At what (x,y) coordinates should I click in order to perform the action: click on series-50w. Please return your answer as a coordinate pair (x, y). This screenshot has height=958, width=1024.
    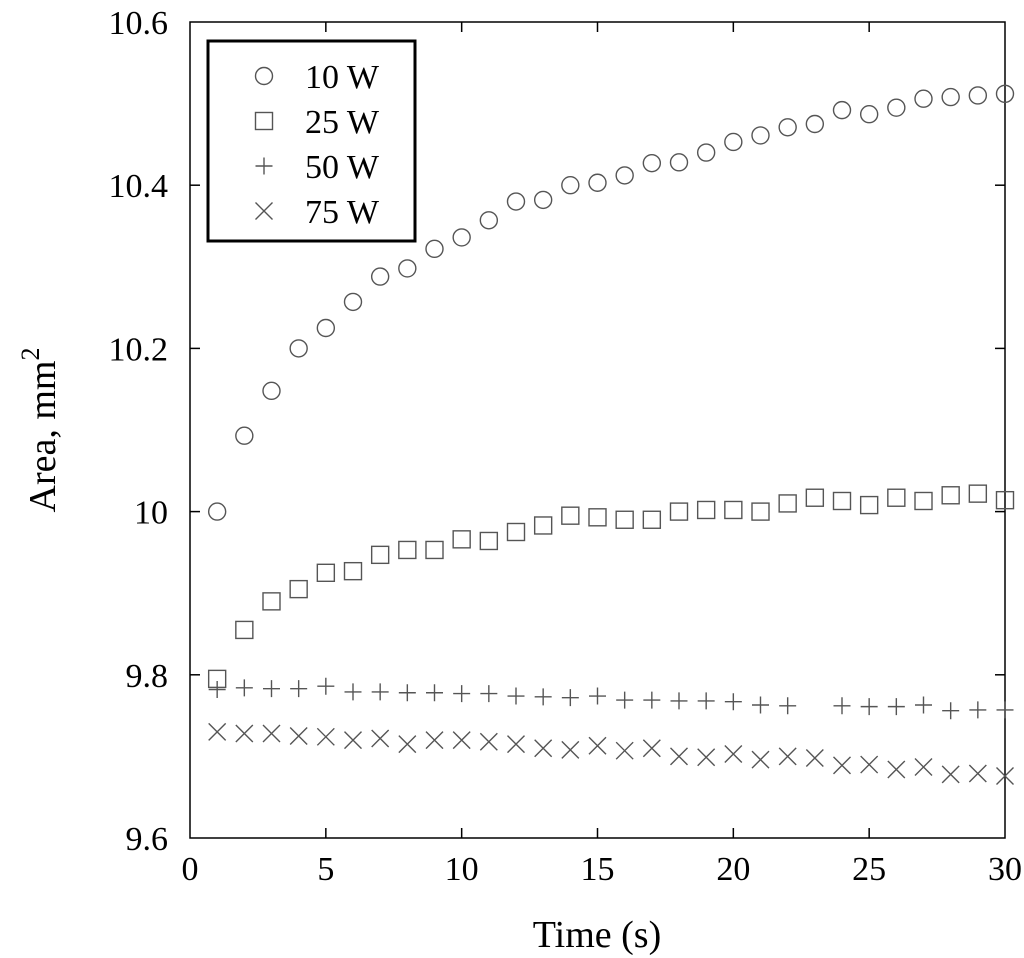
    Looking at the image, I should click on (611, 698).